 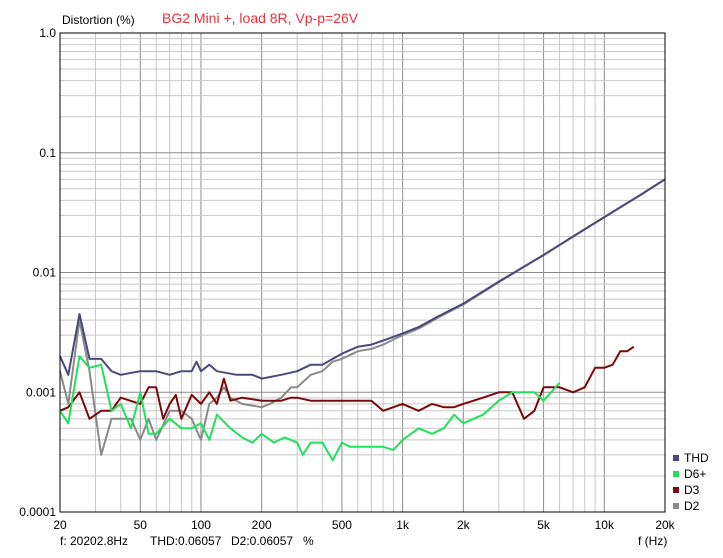 I want to click on status-thd: THD:0.06057, so click(x=186, y=541).